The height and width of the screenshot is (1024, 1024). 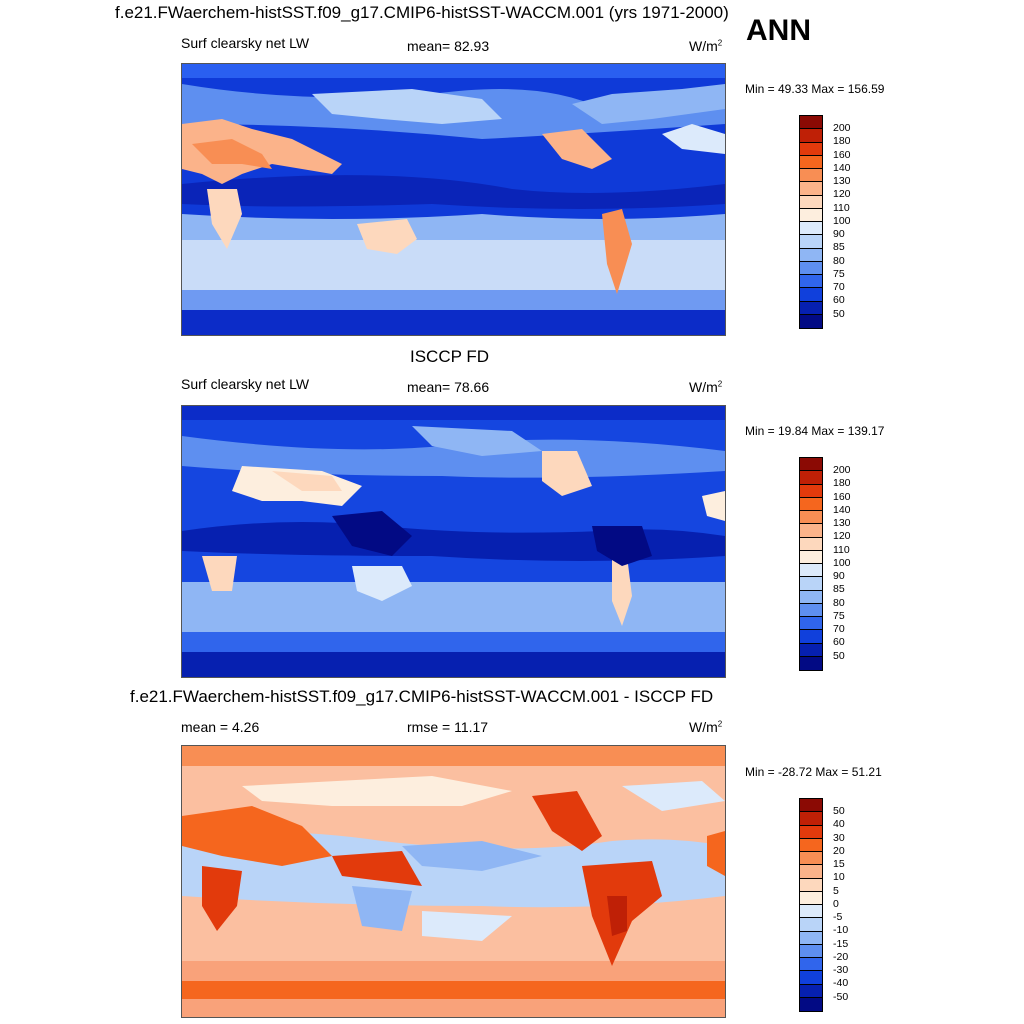 I want to click on panel2-mean-label: mean= 78.66, so click(x=448, y=387).